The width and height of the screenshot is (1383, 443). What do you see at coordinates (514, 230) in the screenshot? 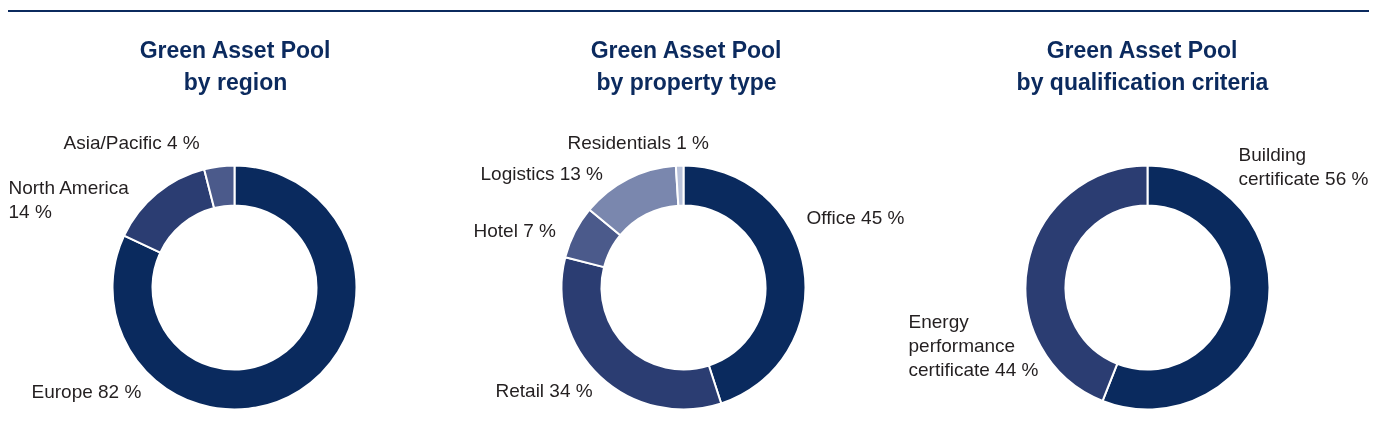
I see `slice-label: Hotel 7 %` at bounding box center [514, 230].